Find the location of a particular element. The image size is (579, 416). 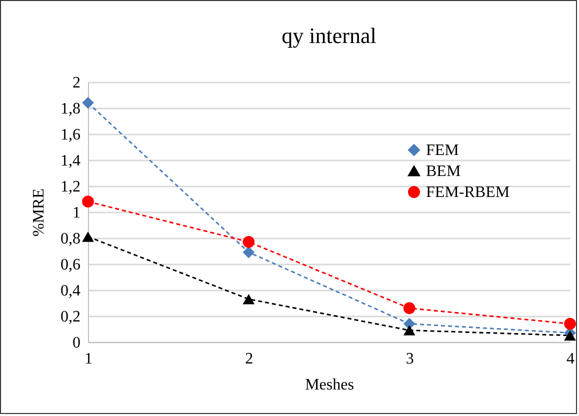

y-tick-label: 1,6 is located at coordinates (70, 135).